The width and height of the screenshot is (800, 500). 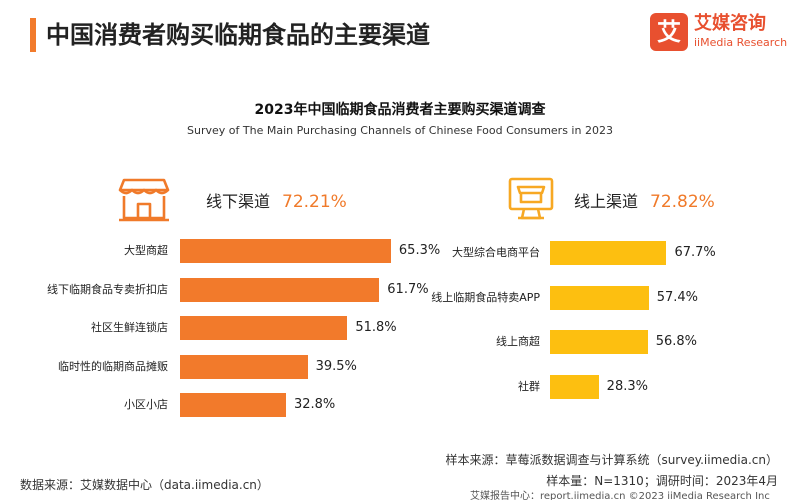 I want to click on offline-category-label: 线下临期食品专卖折扣店, so click(x=107, y=289).